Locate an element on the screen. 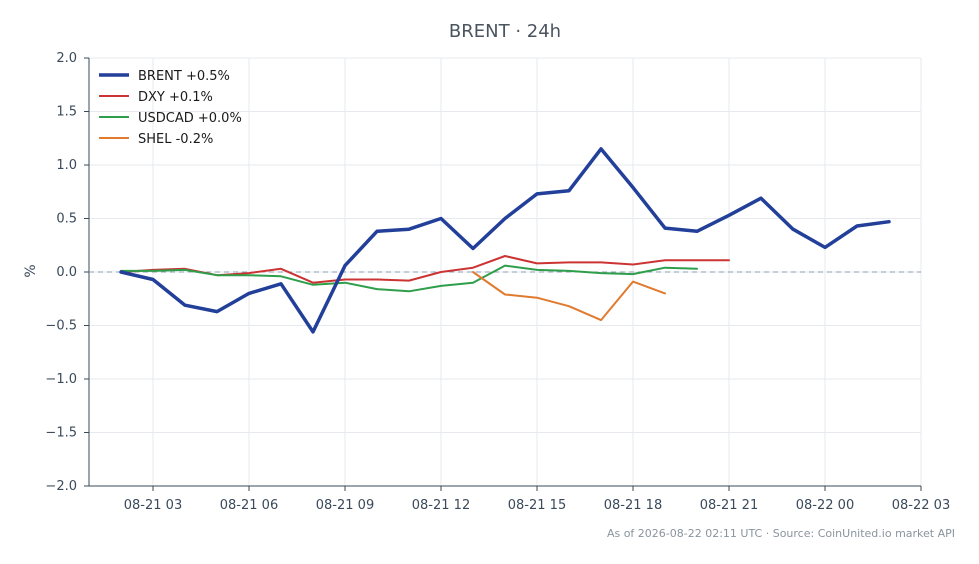 Image resolution: width=979 pixels, height=564 pixels. legend-label-brent: BRENT +0.5% is located at coordinates (184, 76).